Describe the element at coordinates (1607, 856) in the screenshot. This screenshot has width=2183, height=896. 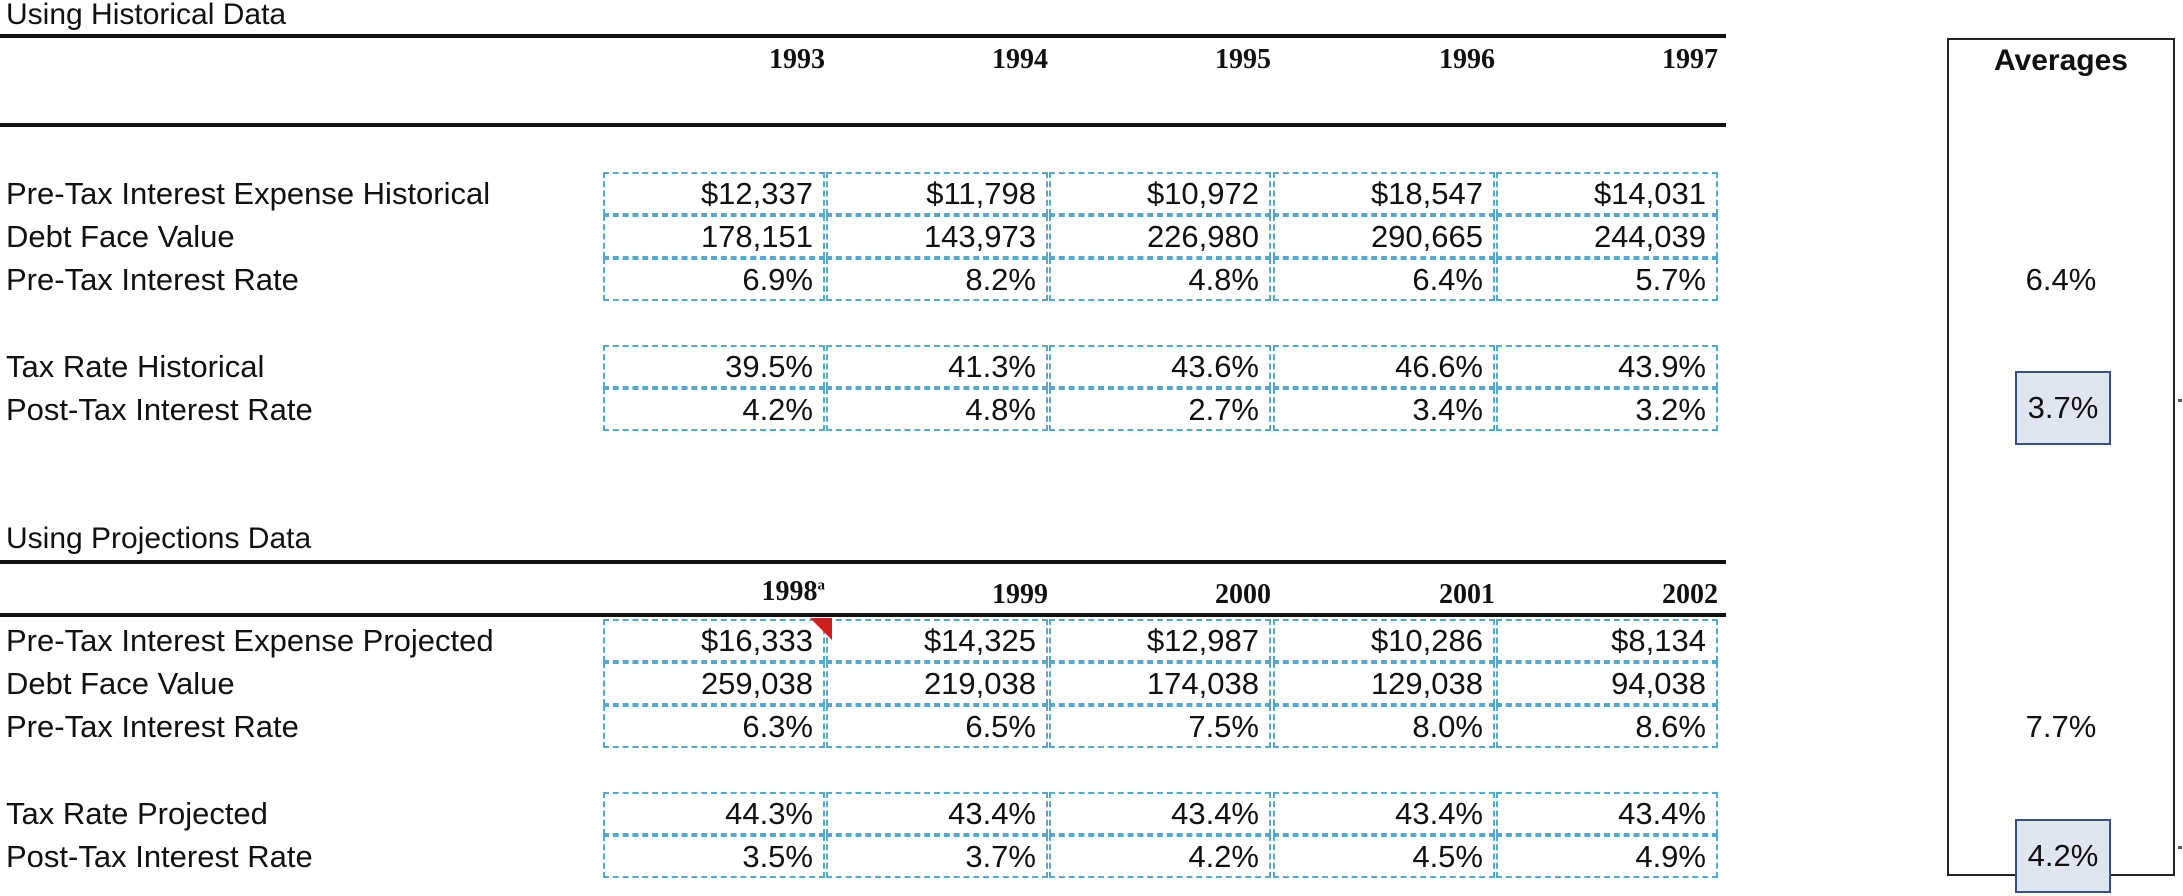
I see `table-cell: 4.9%` at that location.